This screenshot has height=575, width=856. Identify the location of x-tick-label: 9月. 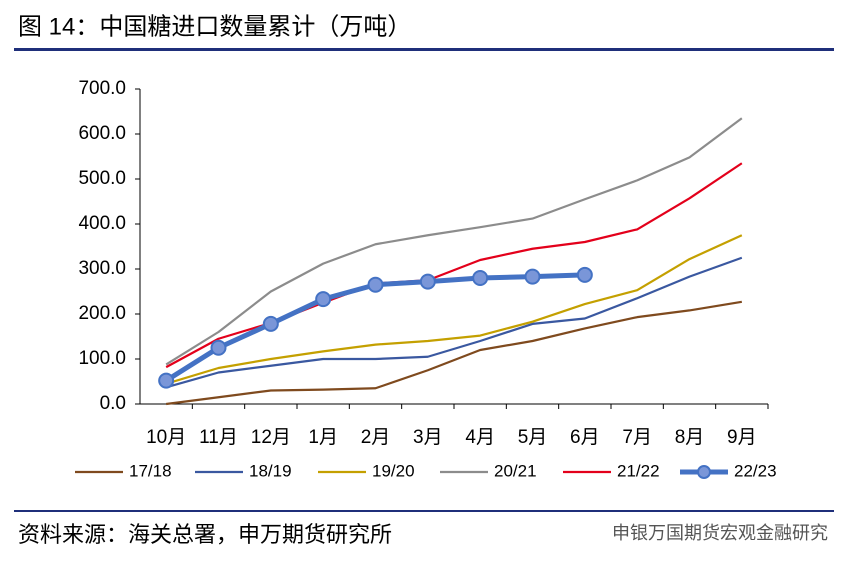
(742, 437).